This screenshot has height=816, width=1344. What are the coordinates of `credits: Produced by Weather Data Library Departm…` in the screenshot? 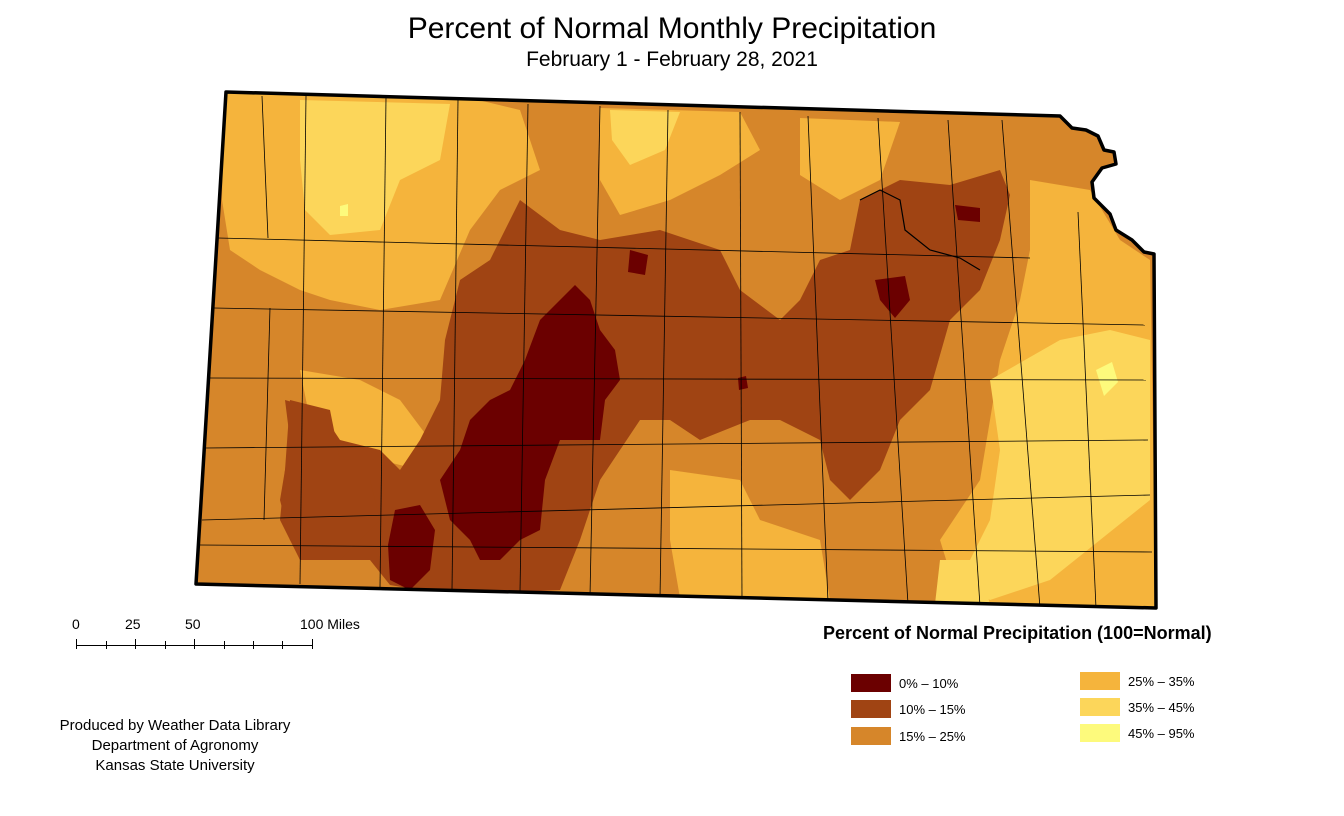 It's located at (175, 746).